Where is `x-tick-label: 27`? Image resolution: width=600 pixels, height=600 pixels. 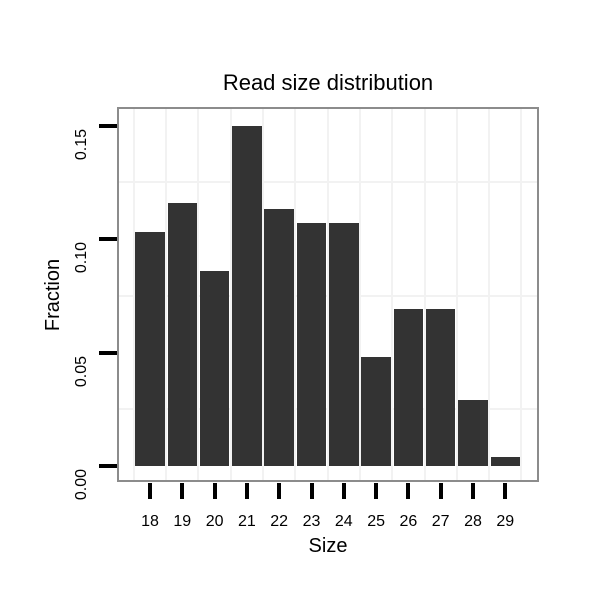
x-tick-label: 27 is located at coordinates (440, 521).